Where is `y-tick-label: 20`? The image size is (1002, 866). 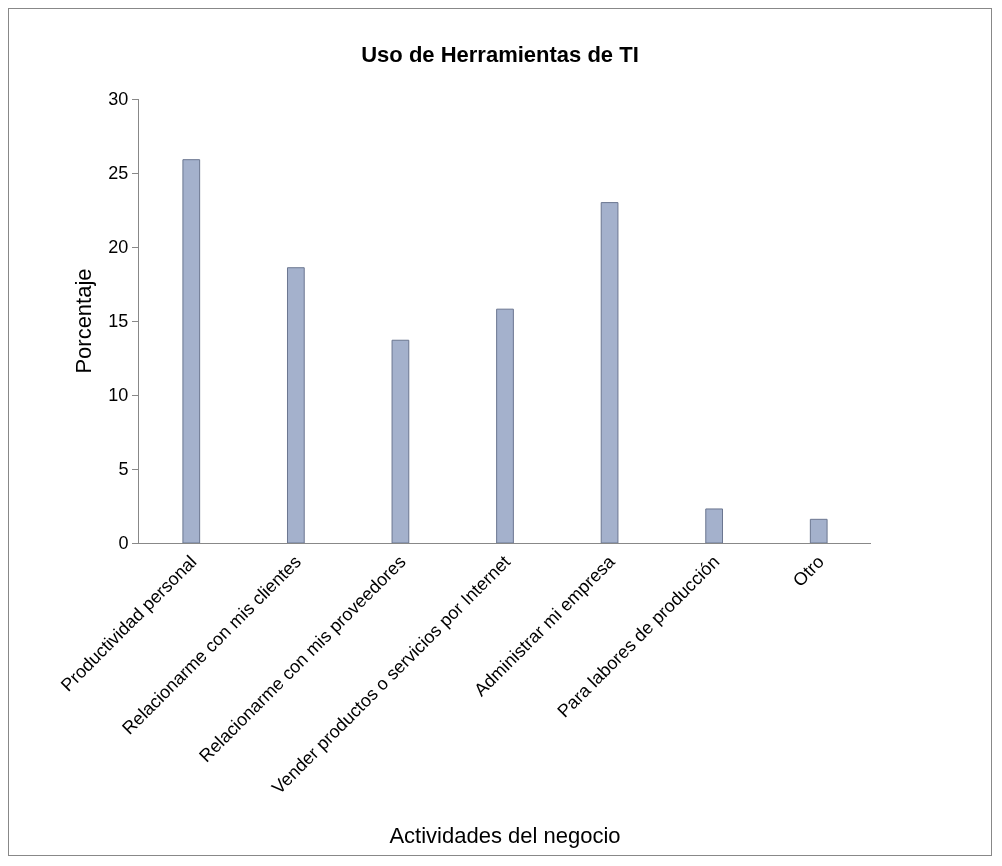
y-tick-label: 20 is located at coordinates (118, 247).